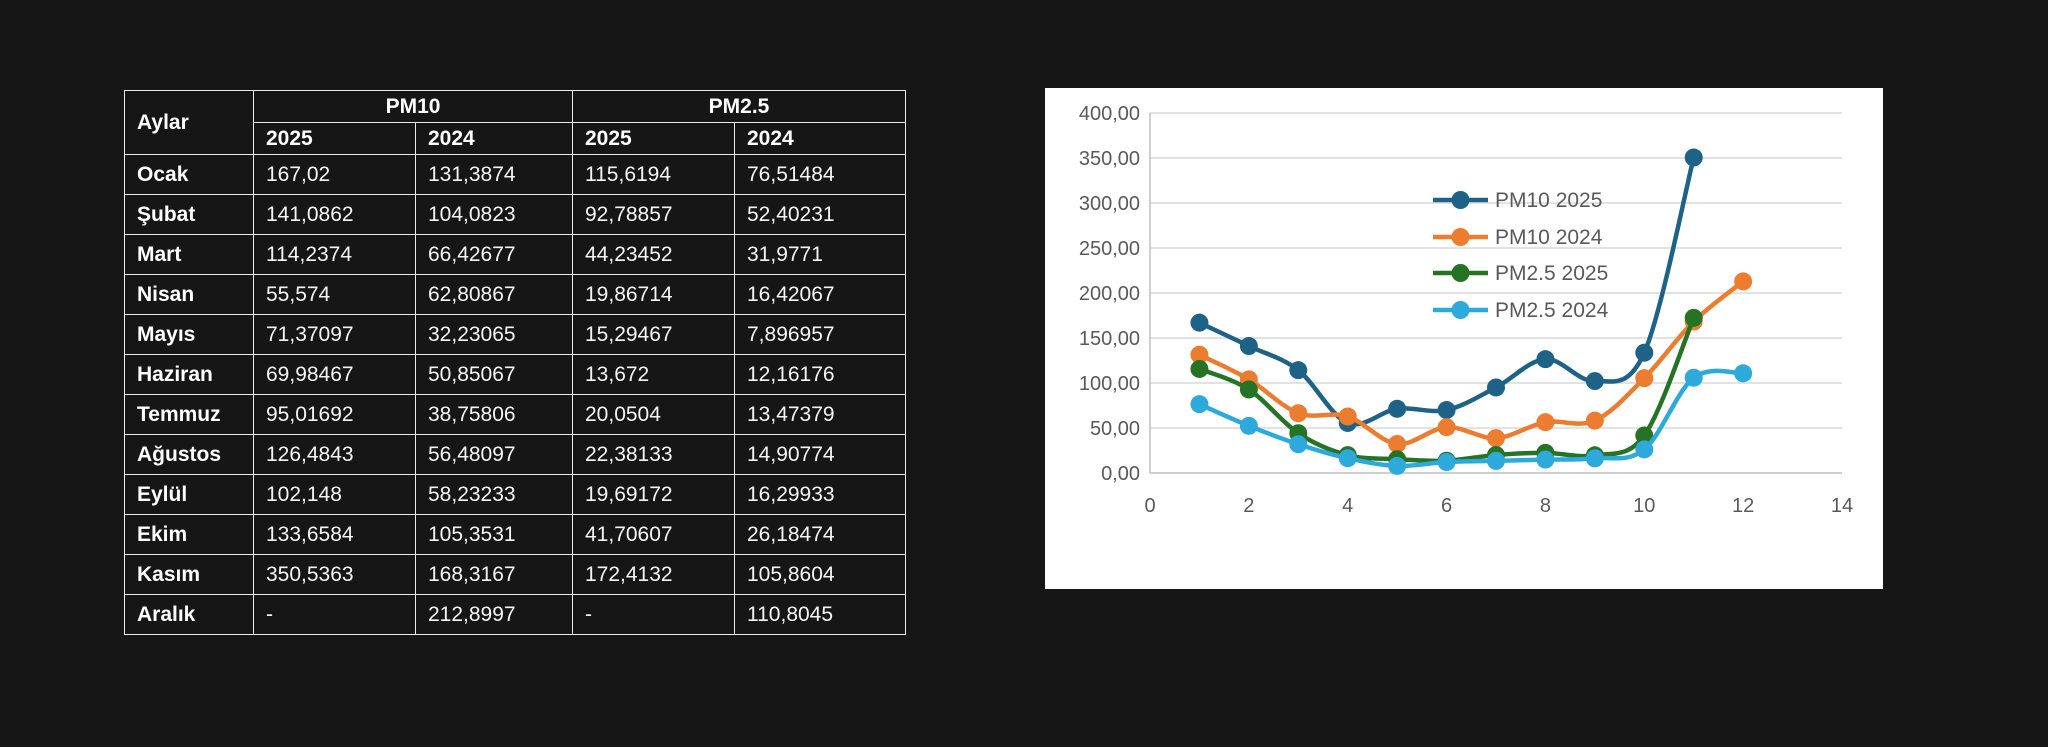  Describe the element at coordinates (1446, 291) in the screenshot. I see `series-line` at that location.